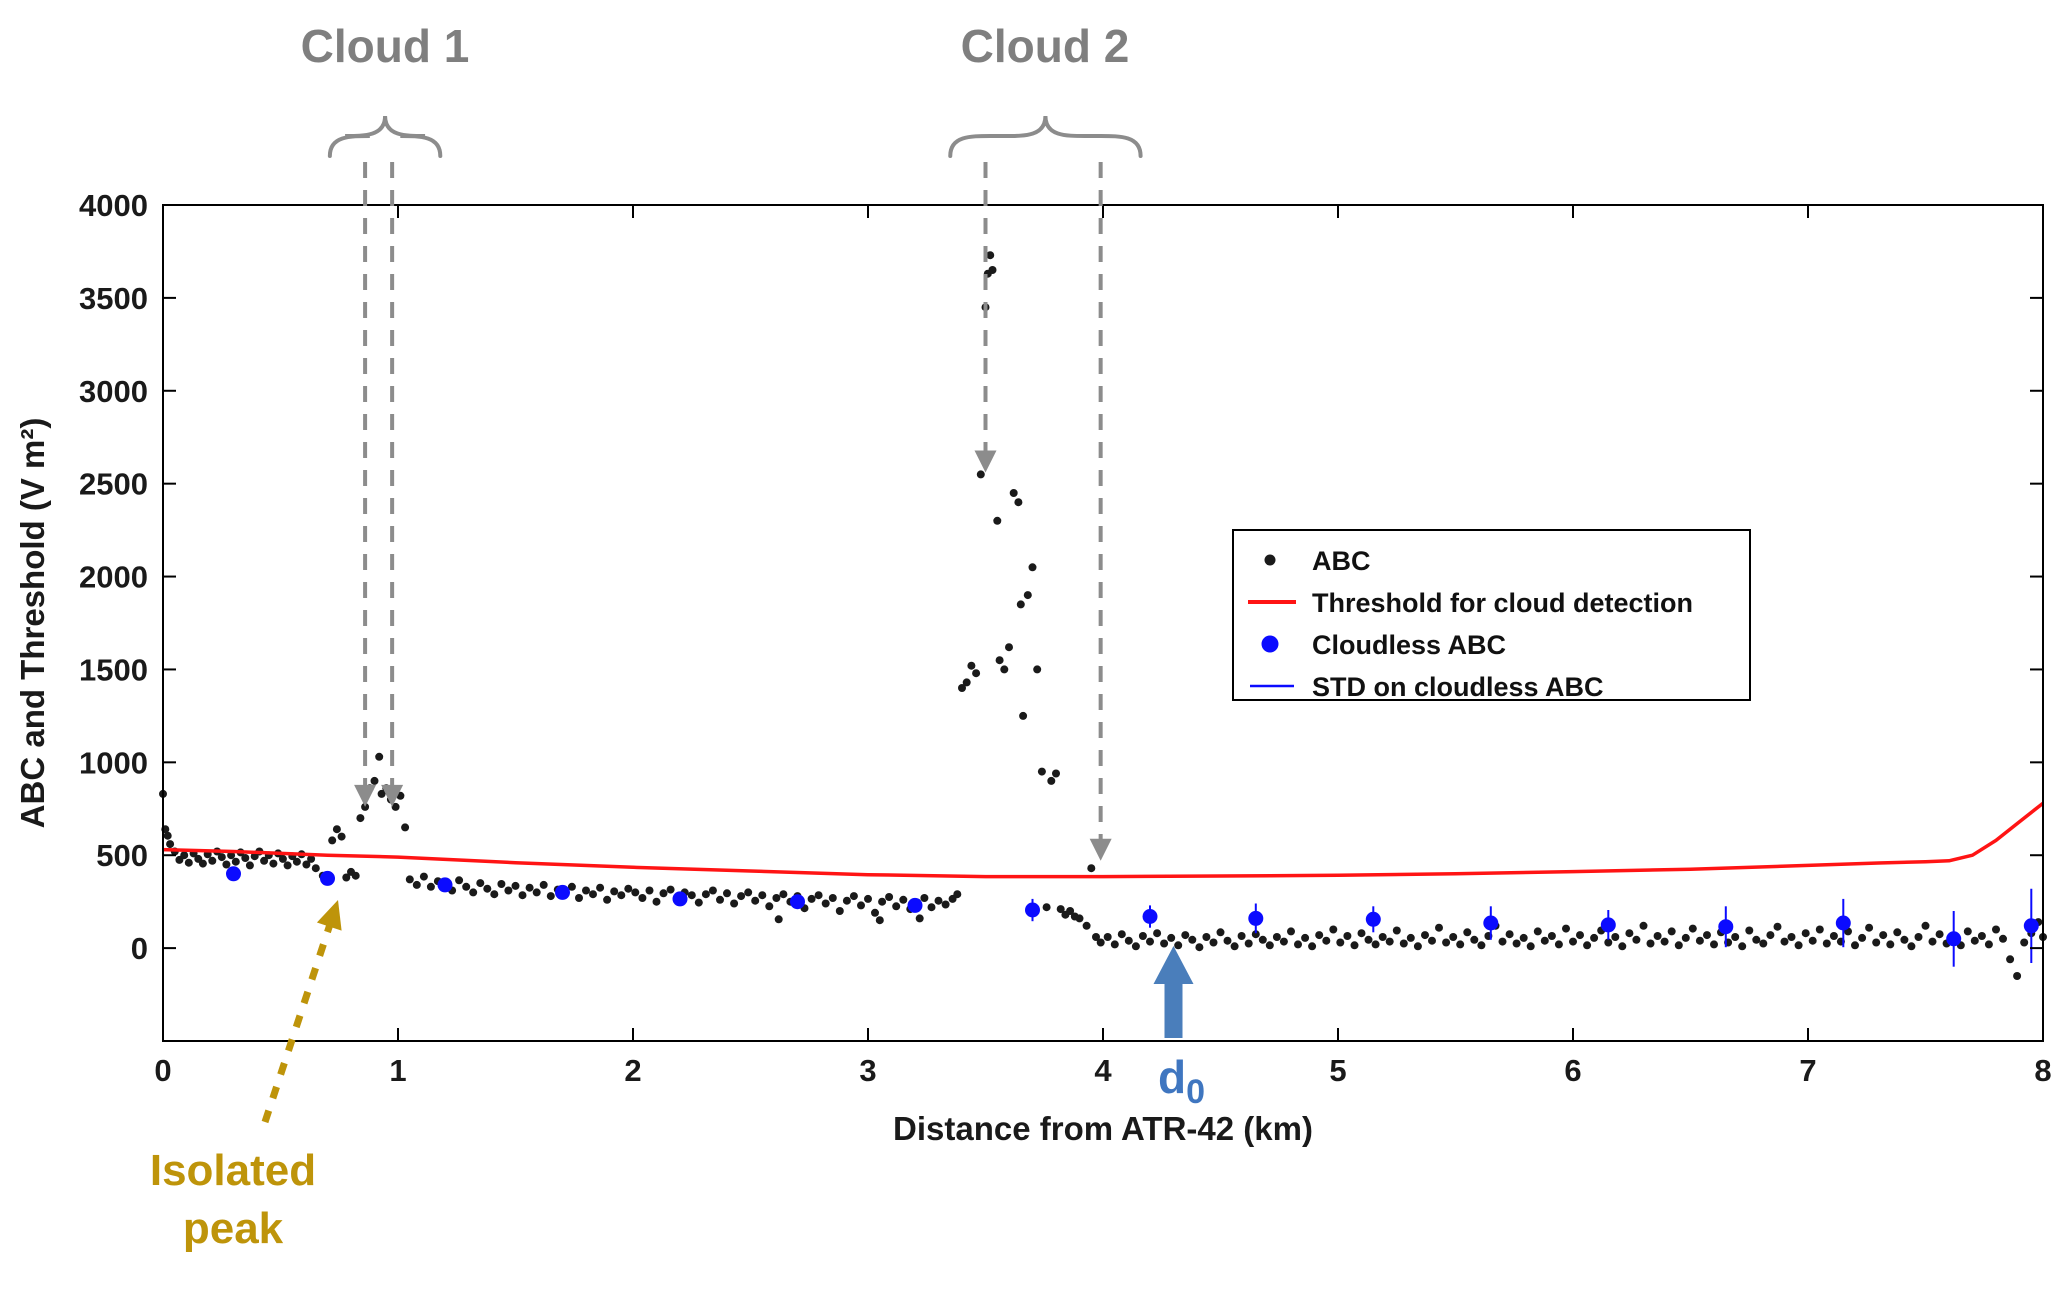 Image resolution: width=2067 pixels, height=1295 pixels. Describe the element at coordinates (329, 915) in the screenshot. I see `gold-arrowhead-icon` at that location.